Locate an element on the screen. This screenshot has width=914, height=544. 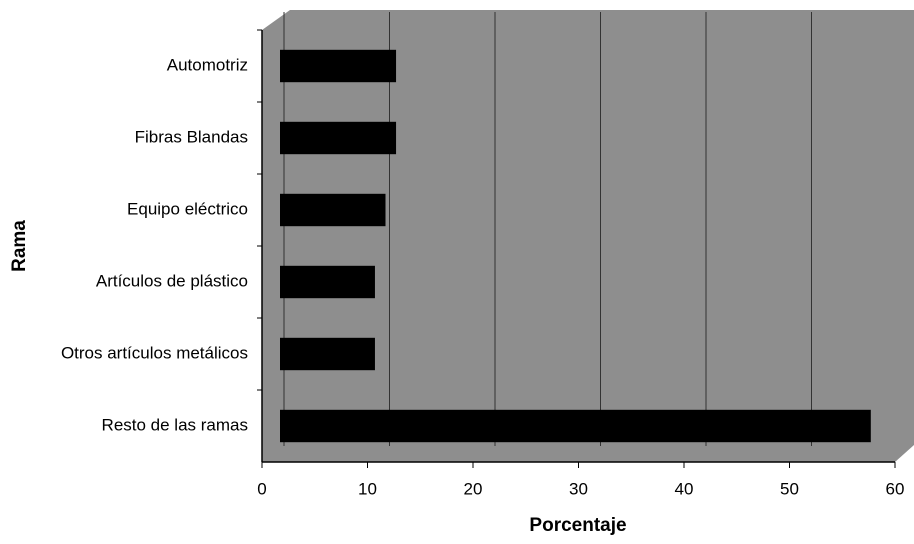
x-tick-label: 30 is located at coordinates (578, 488).